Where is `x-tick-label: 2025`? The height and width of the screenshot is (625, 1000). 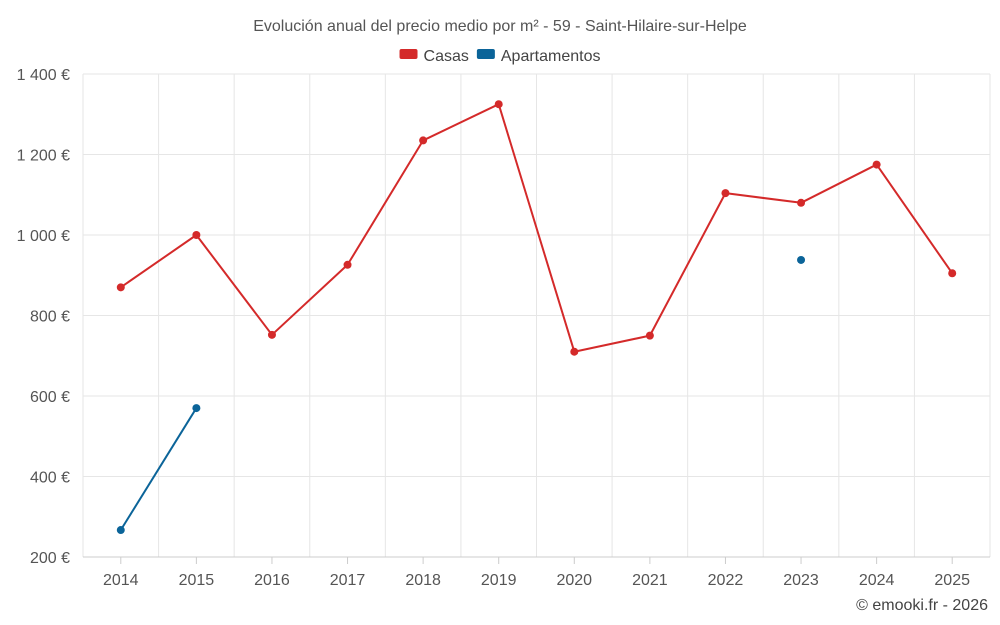
x-tick-label: 2025 is located at coordinates (952, 580).